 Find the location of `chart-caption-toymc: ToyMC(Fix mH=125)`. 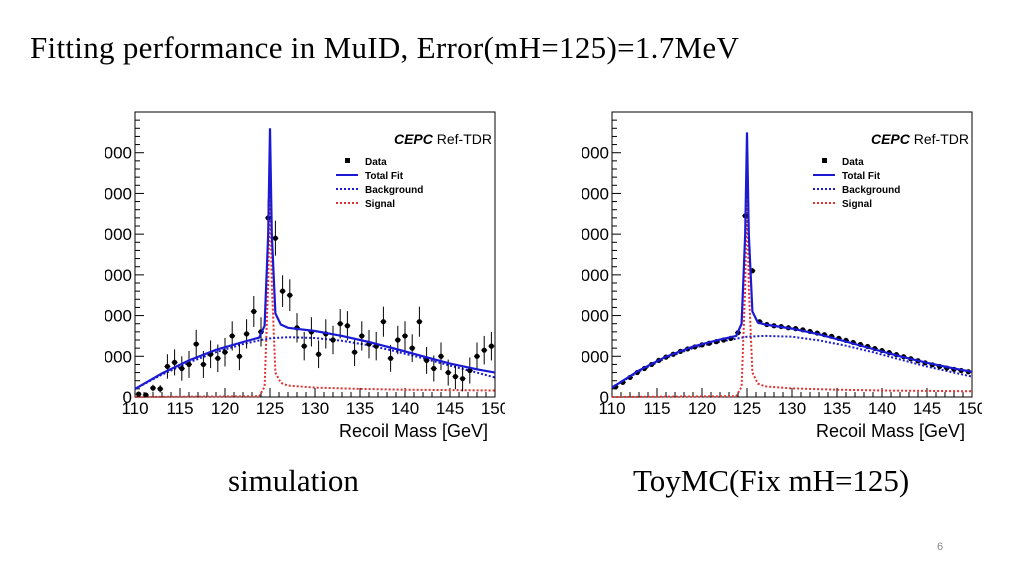

chart-caption-toymc: ToyMC(Fix mH=125) is located at coordinates (771, 480).